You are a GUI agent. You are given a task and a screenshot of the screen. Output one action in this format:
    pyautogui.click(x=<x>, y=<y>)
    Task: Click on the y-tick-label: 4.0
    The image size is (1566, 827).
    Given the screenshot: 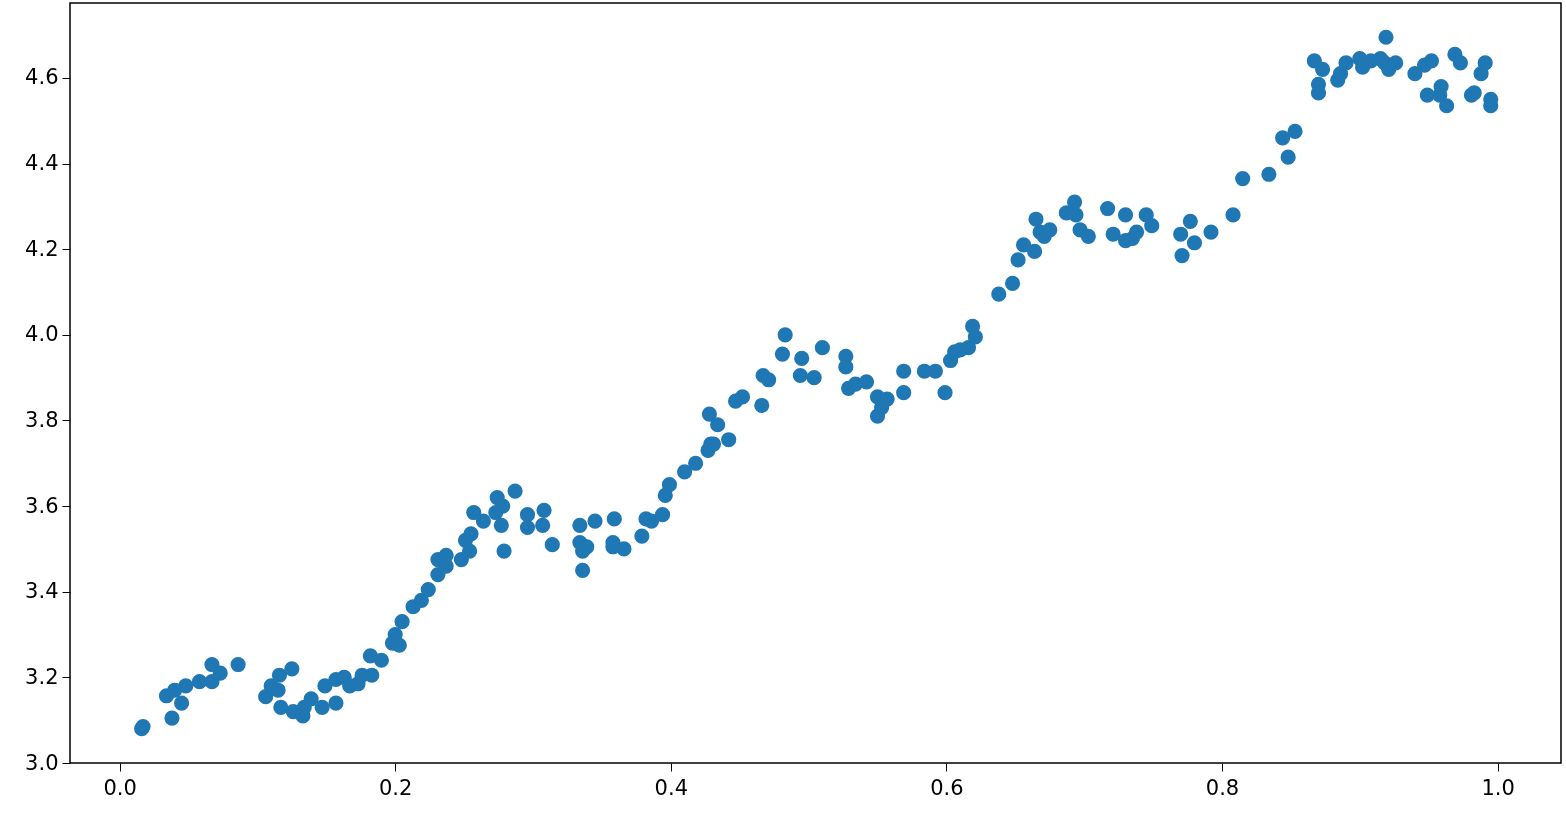 What is the action you would take?
    pyautogui.click(x=42, y=334)
    